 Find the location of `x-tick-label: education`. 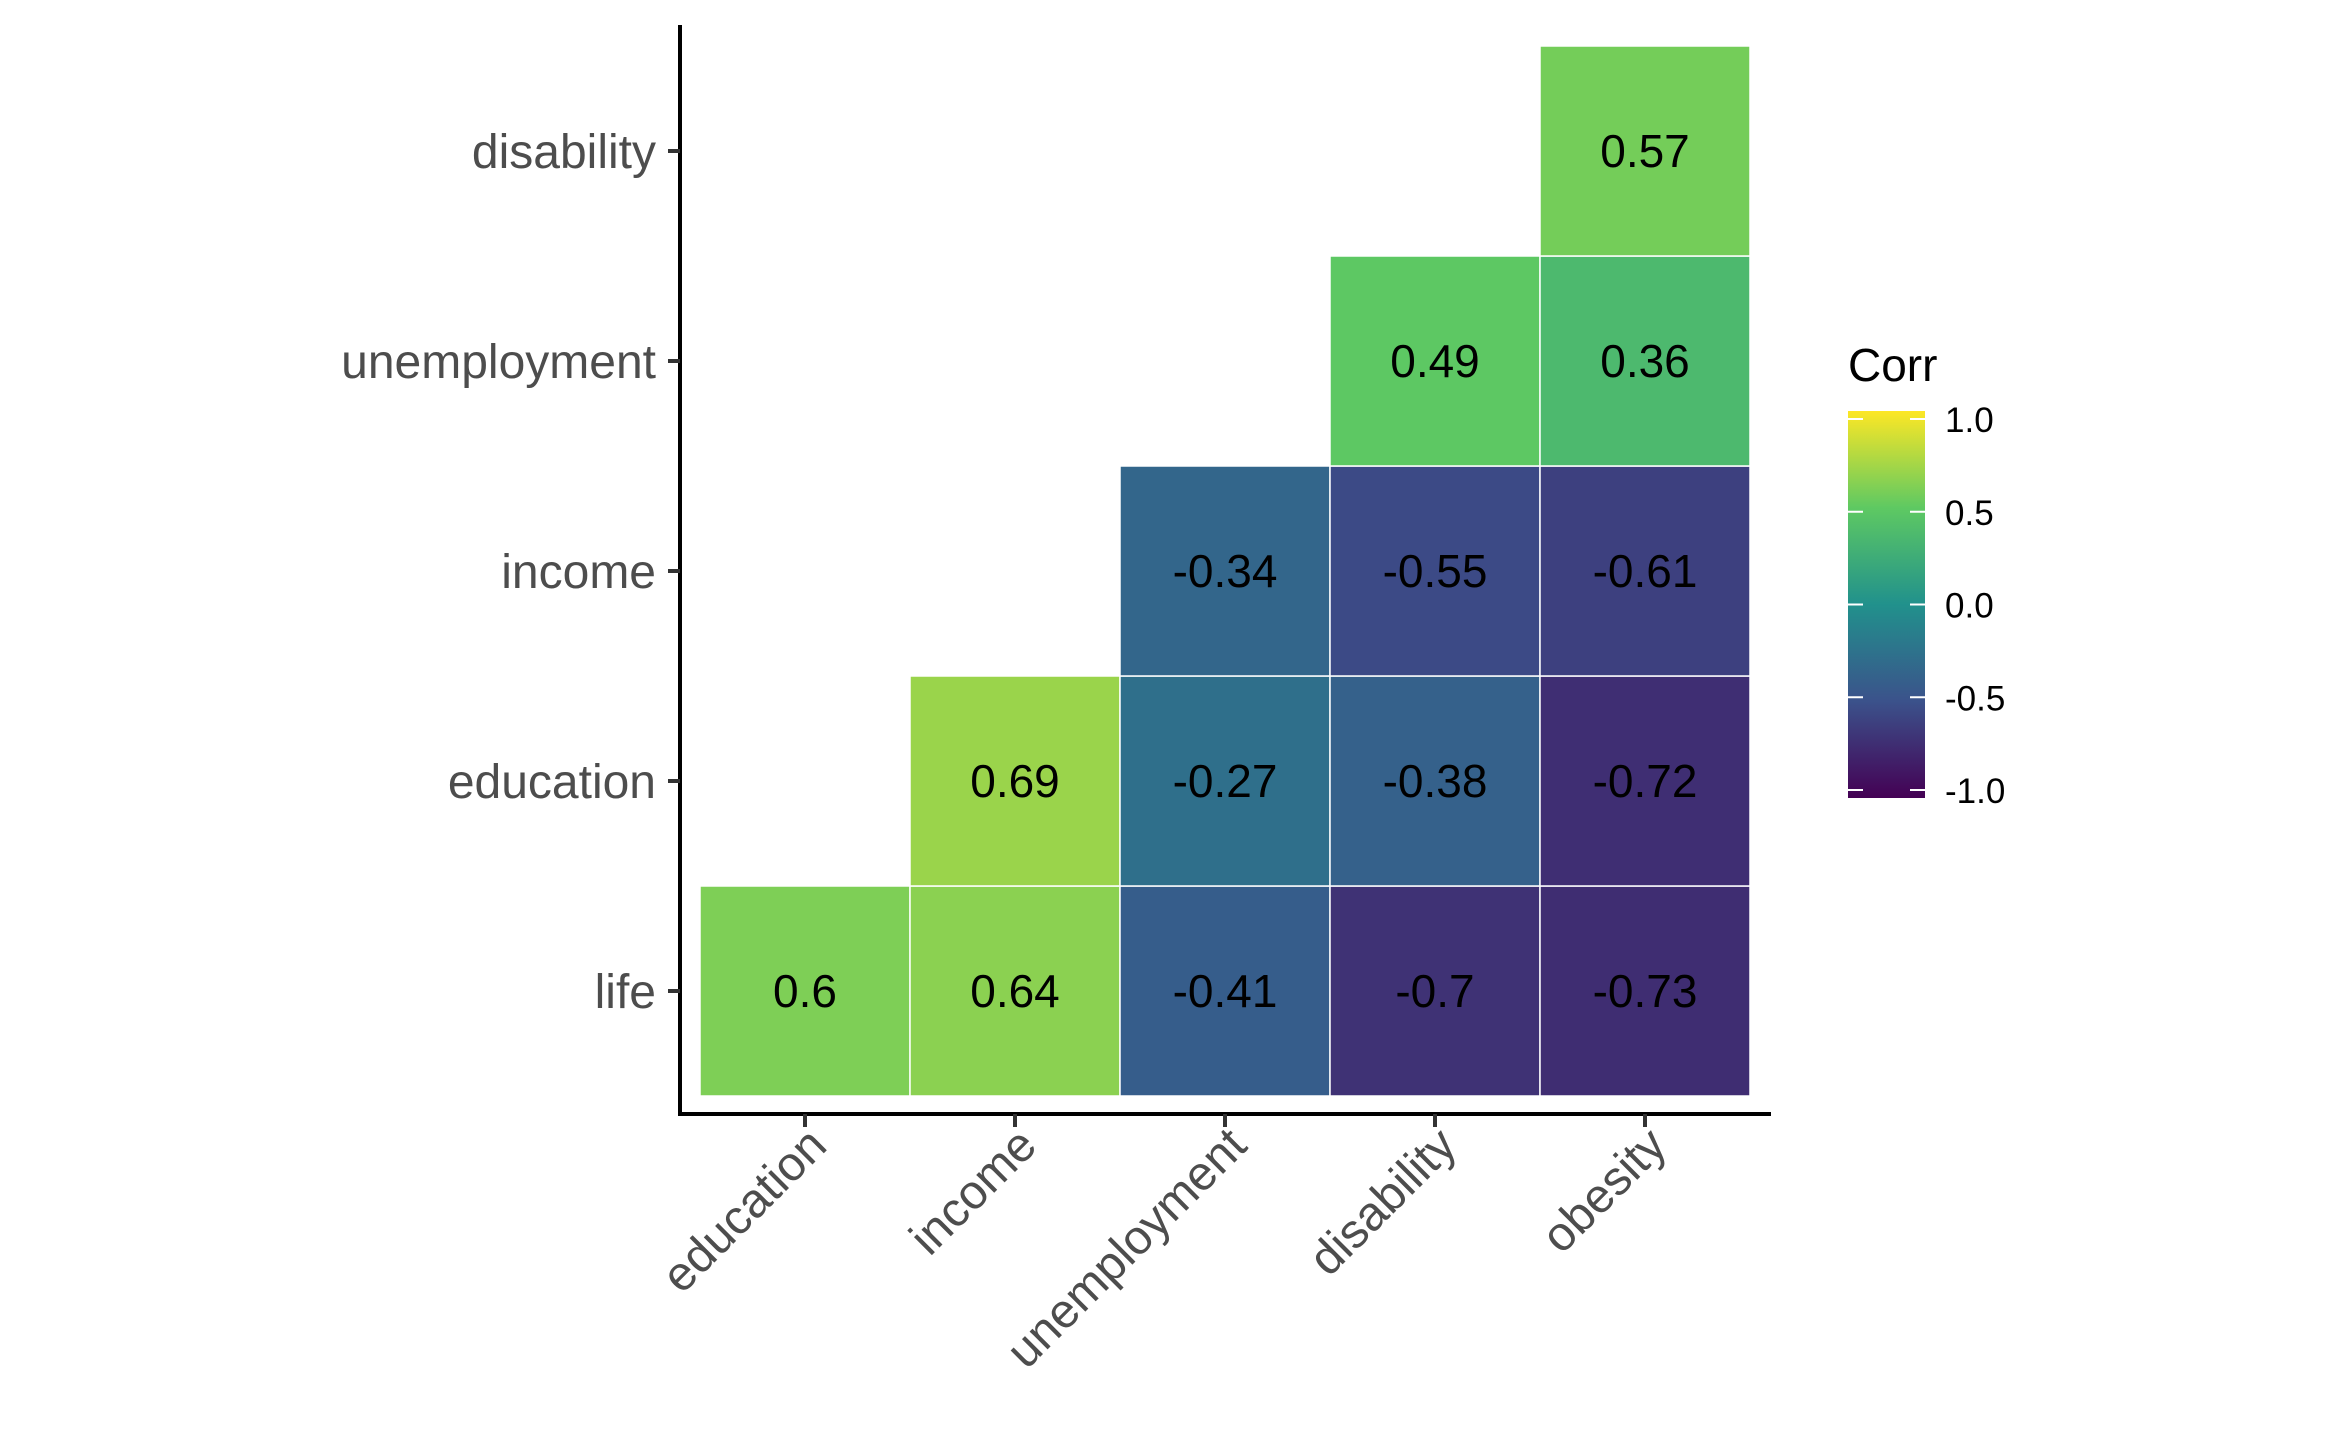

x-tick-label: education is located at coordinates (744, 1210).